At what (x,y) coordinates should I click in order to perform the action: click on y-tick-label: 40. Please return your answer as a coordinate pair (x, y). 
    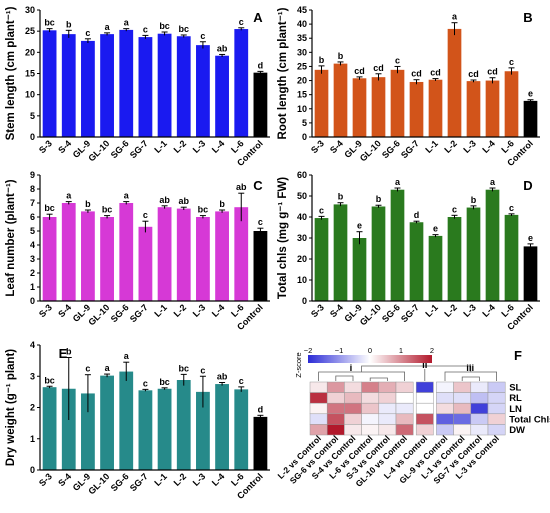
    Looking at the image, I should click on (302, 24).